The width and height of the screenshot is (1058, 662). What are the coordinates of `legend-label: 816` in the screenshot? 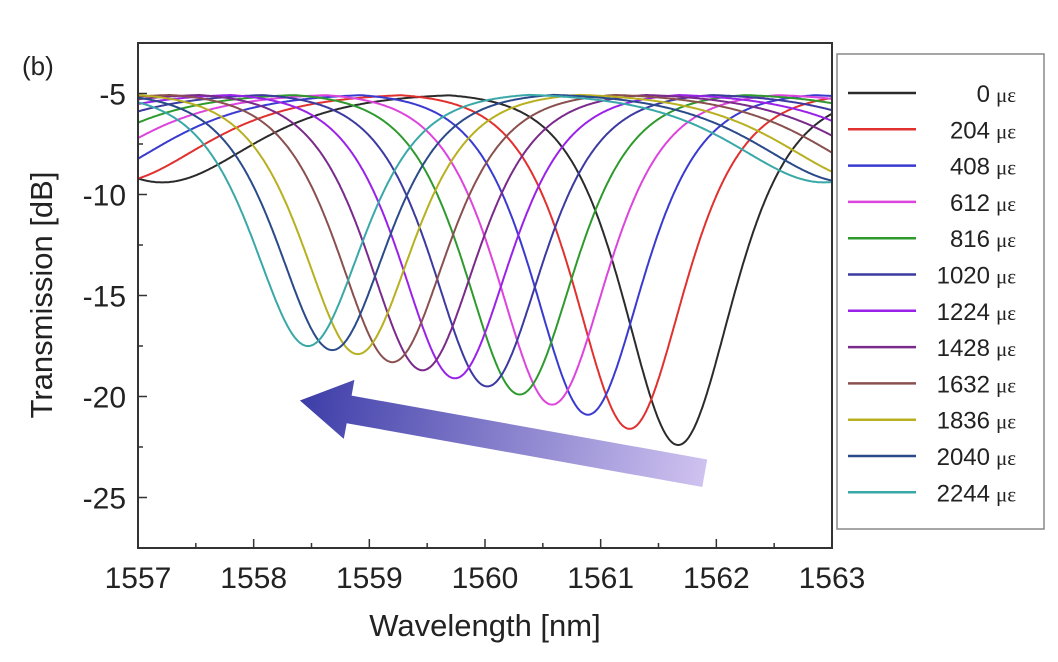 It's located at (970, 239).